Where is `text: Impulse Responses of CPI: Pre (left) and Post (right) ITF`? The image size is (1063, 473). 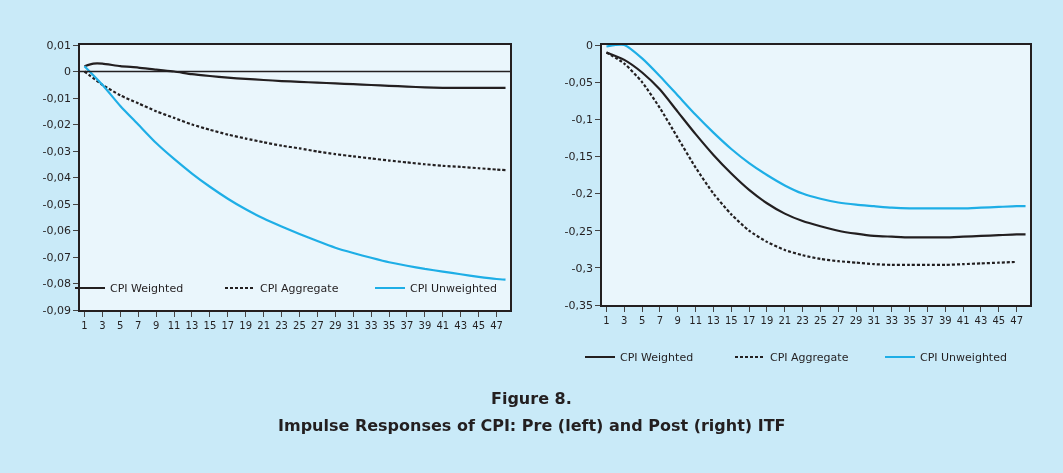
text: Impulse Responses of CPI: Pre (left) and Post (right) ITF is located at coordinates (532, 425).